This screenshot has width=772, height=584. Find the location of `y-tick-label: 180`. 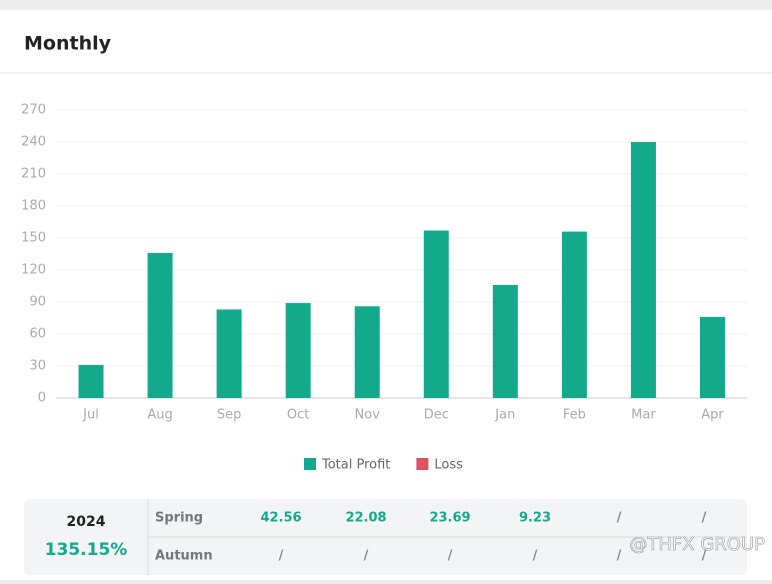

y-tick-label: 180 is located at coordinates (33, 206).